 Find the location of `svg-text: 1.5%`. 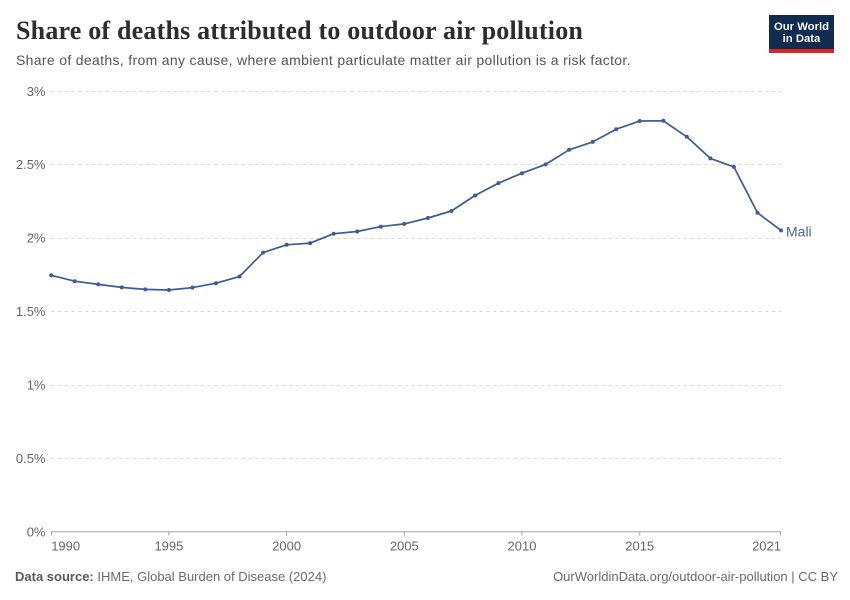

svg-text: 1.5% is located at coordinates (31, 311).